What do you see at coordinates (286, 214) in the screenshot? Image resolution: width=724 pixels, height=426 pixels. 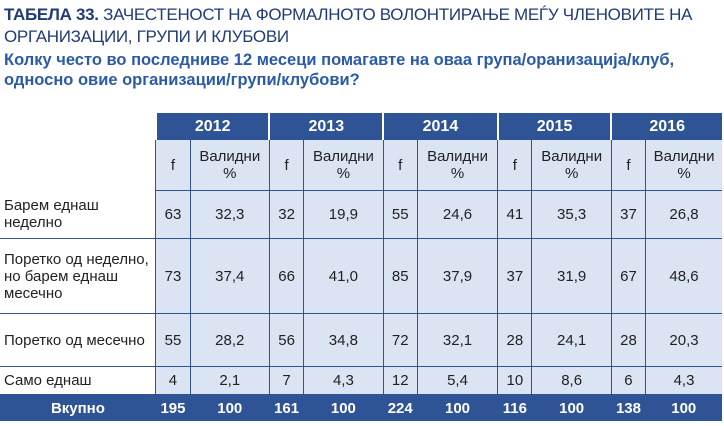 I see `cell: 32` at bounding box center [286, 214].